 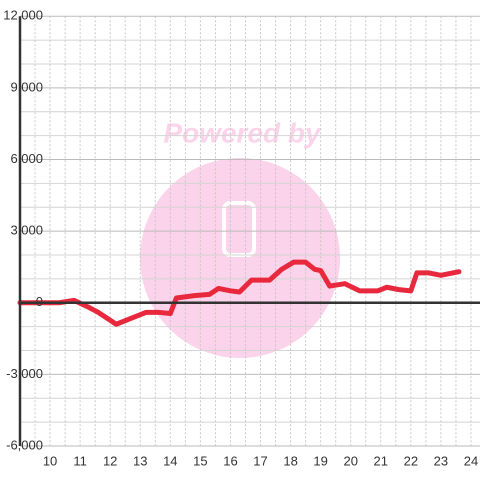 I want to click on y-tick-label: -3,000, so click(x=24, y=373).